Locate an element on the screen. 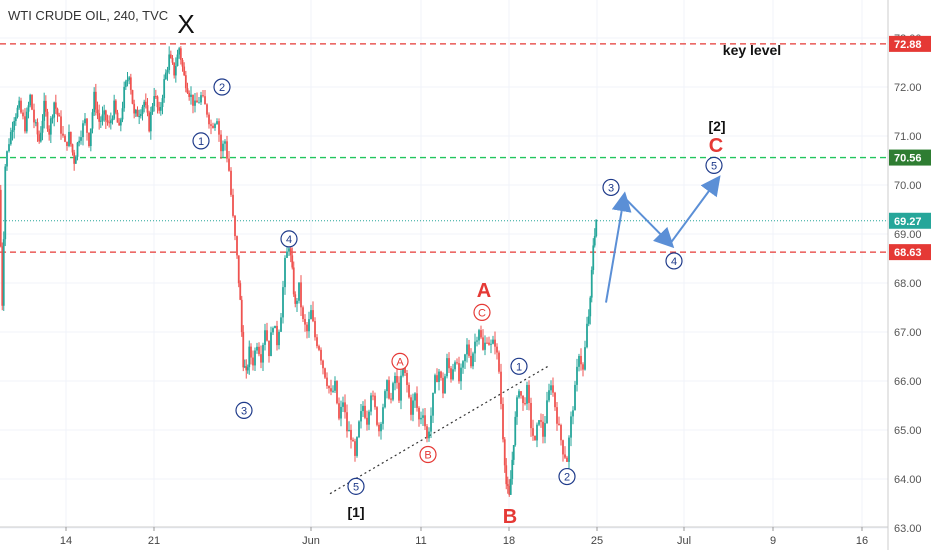 Image resolution: width=932 pixels, height=550 pixels. y-tick-label: 68.00 is located at coordinates (908, 284).